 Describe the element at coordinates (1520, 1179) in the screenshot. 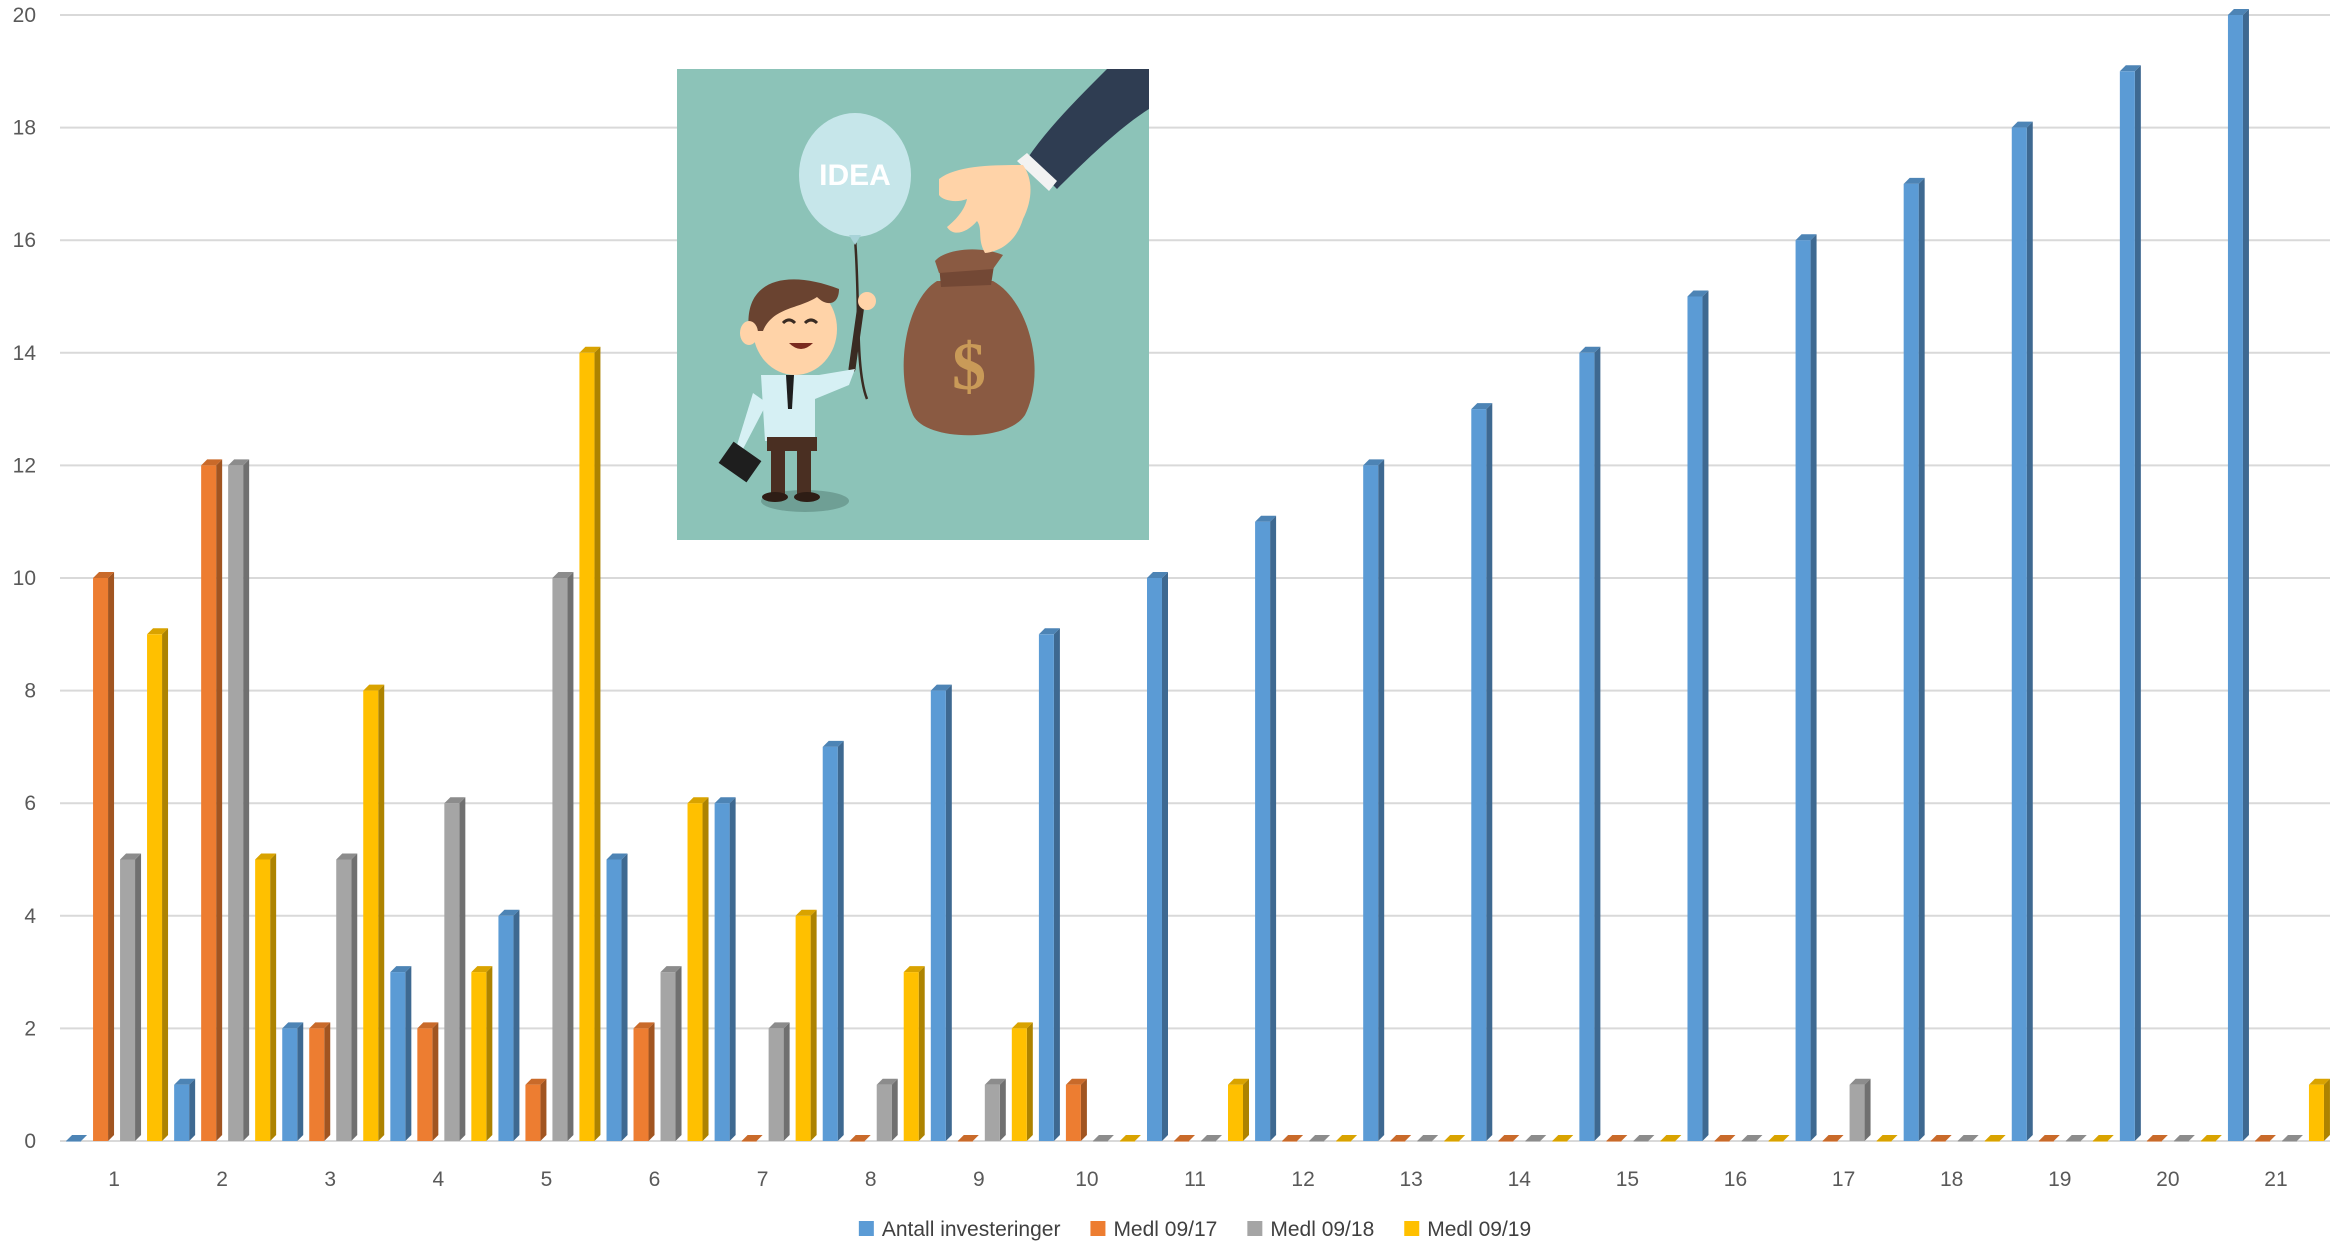

I see `x-tick-label: 14` at that location.